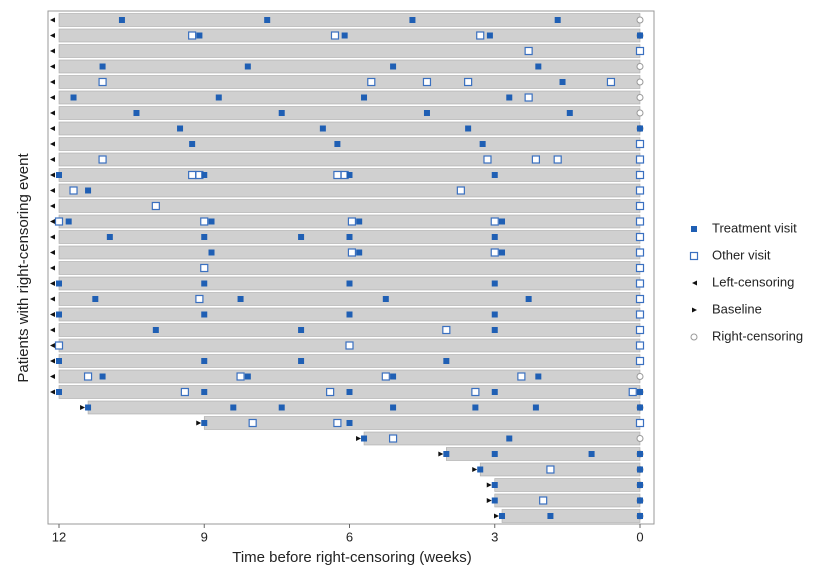 This screenshot has width=827, height=573. Describe the element at coordinates (23, 268) in the screenshot. I see `y-axis-label: Patients with right-censoring event` at that location.